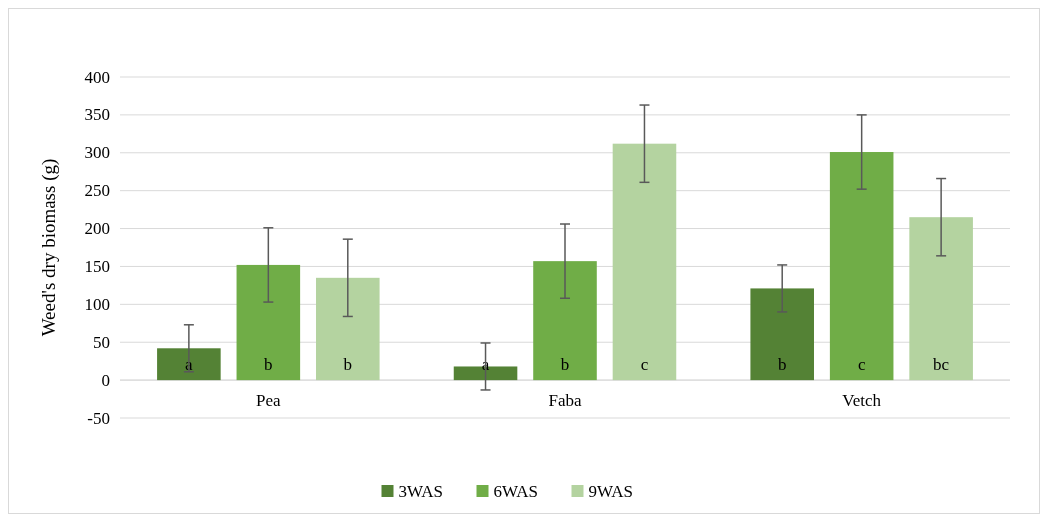 The height and width of the screenshot is (522, 1048). Describe the element at coordinates (97, 153) in the screenshot. I see `y-tick-label: 300` at that location.